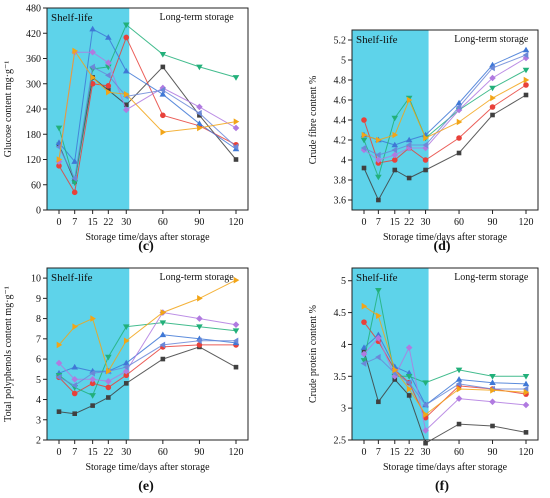  Describe the element at coordinates (33, 34) in the screenshot. I see `y-tick-label: 420` at that location.